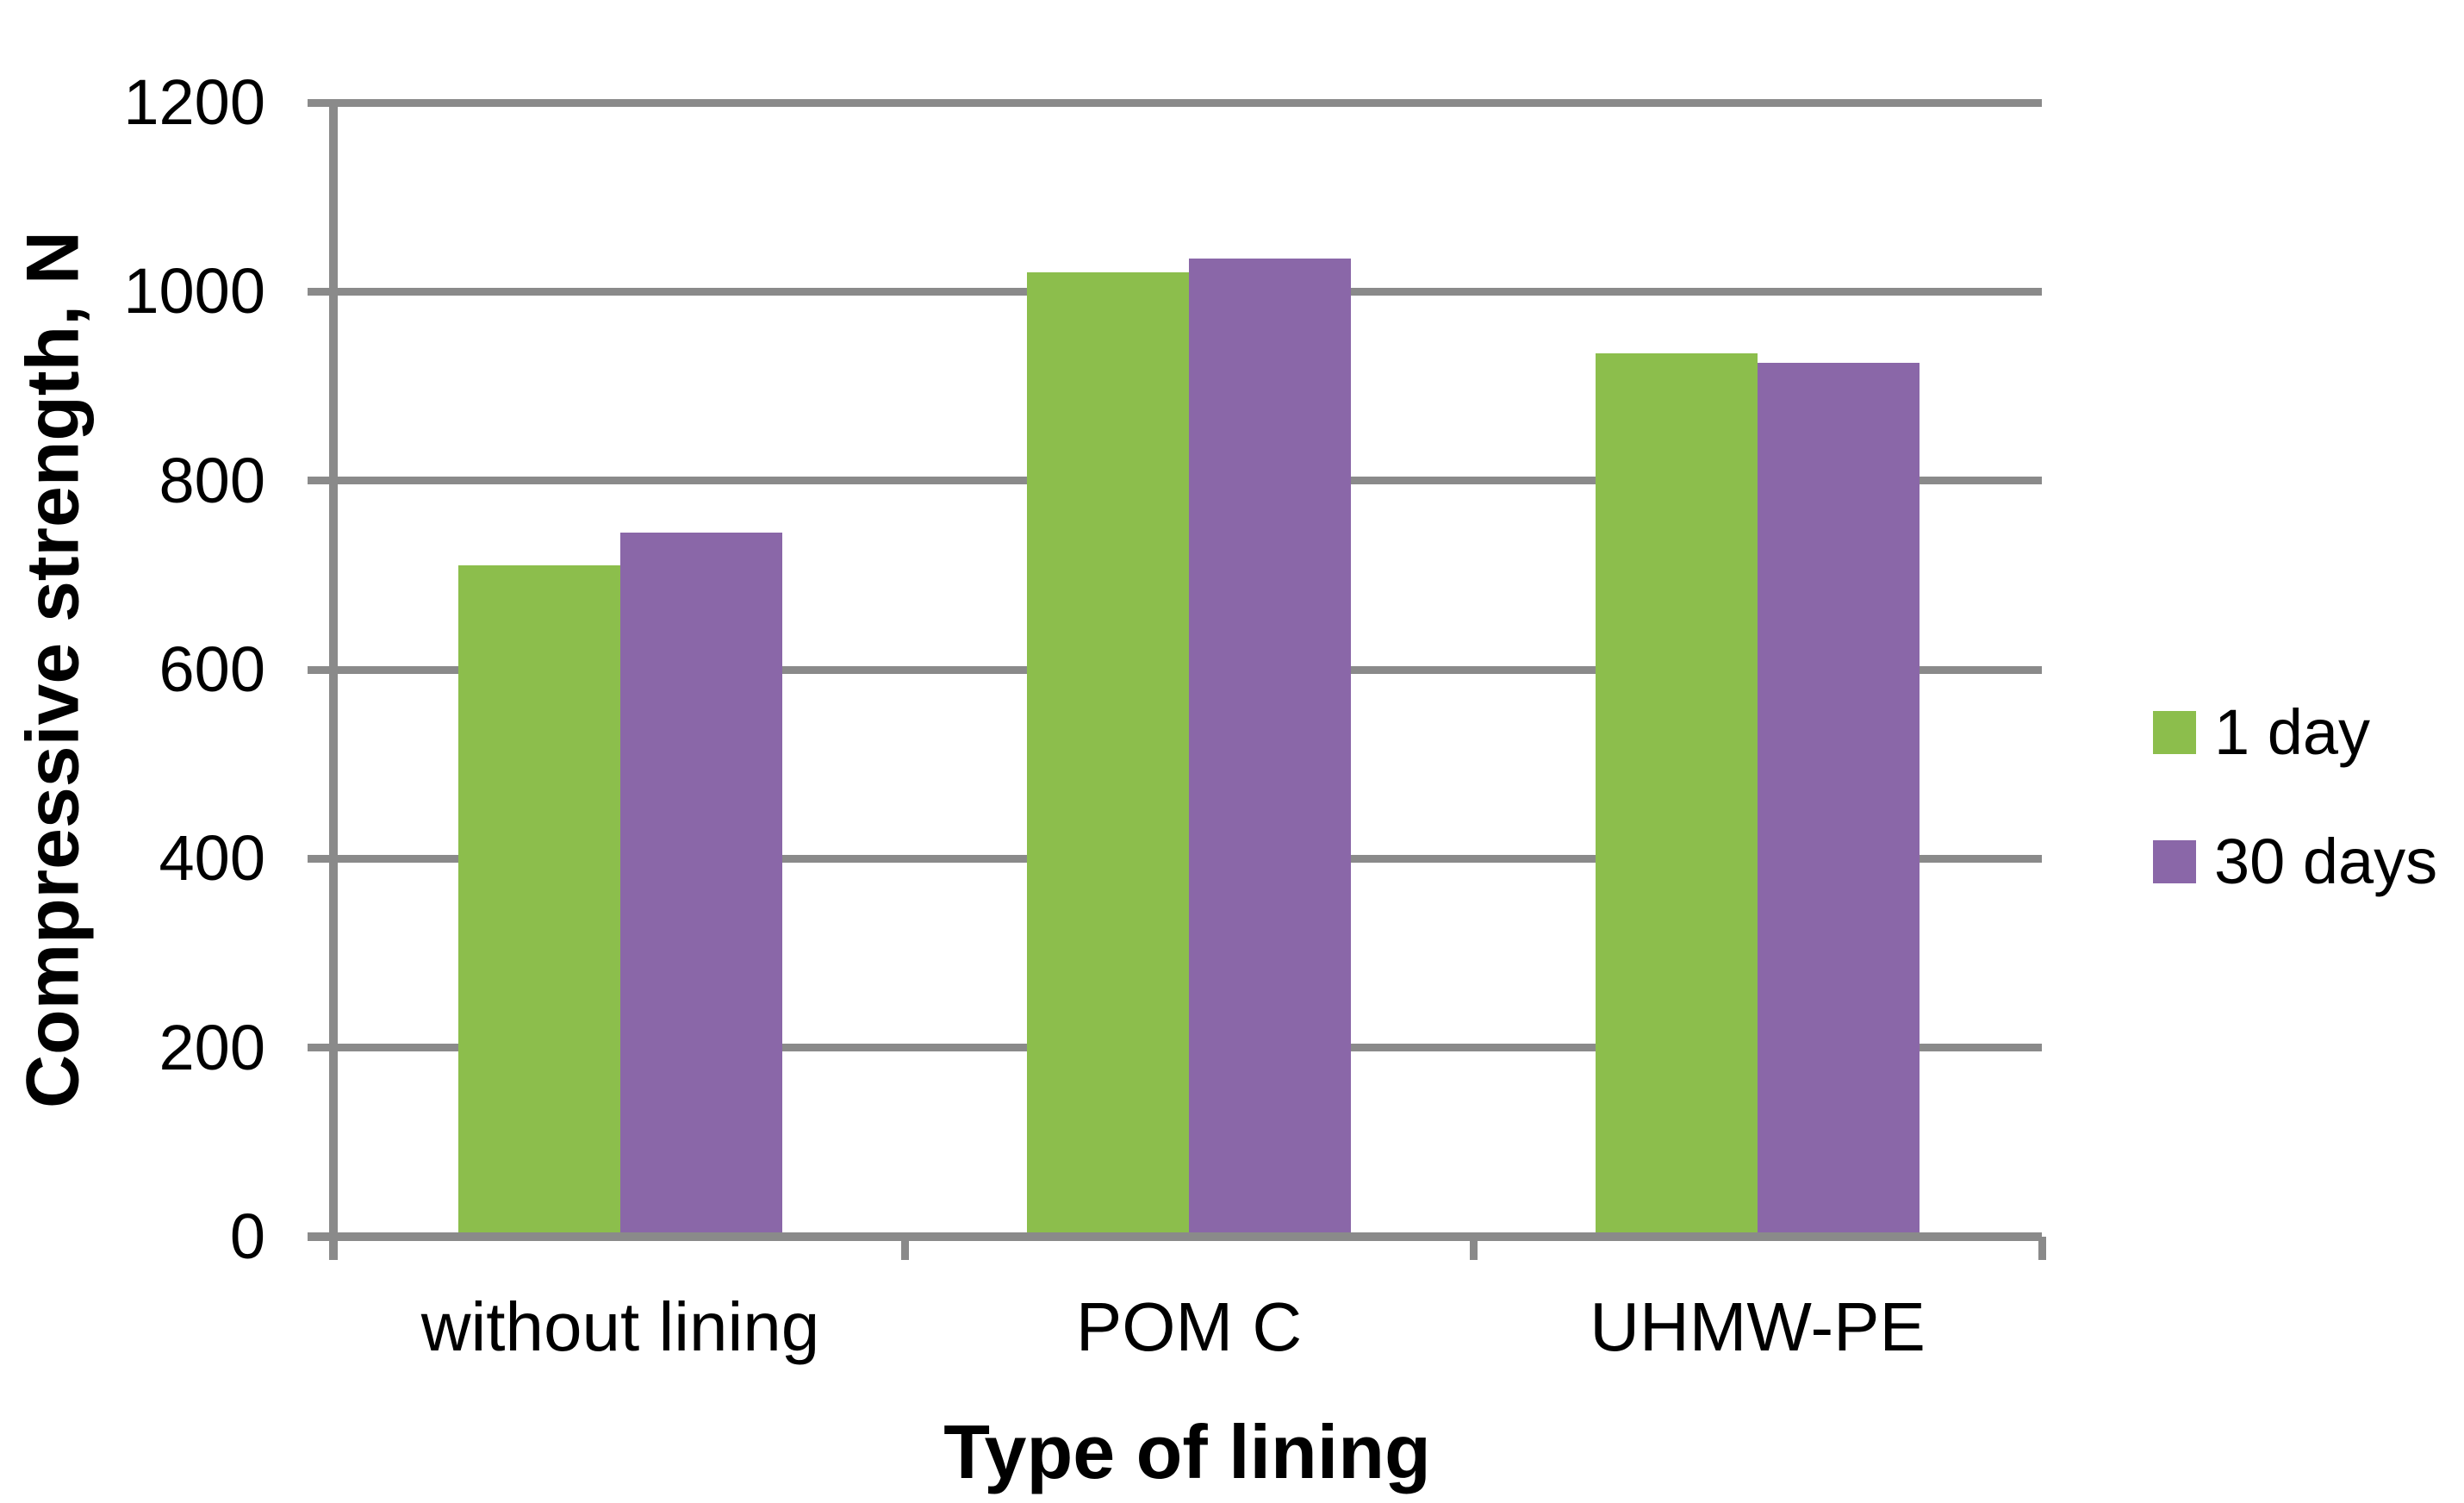  I want to click on bar-1-day-POM-C, so click(1108, 754).